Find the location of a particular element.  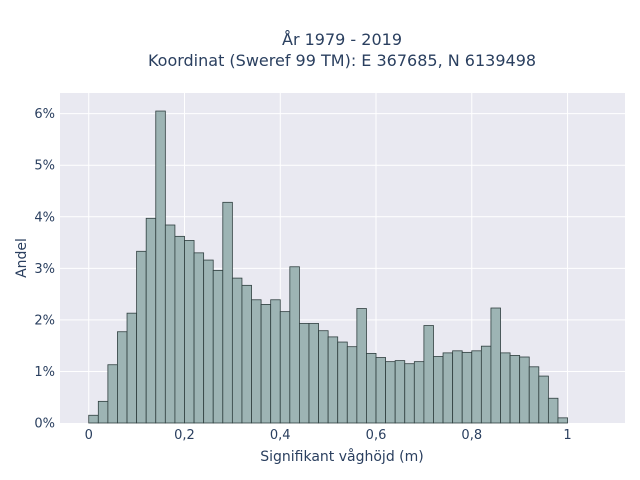

x-tick-label: 1 is located at coordinates (567, 435).